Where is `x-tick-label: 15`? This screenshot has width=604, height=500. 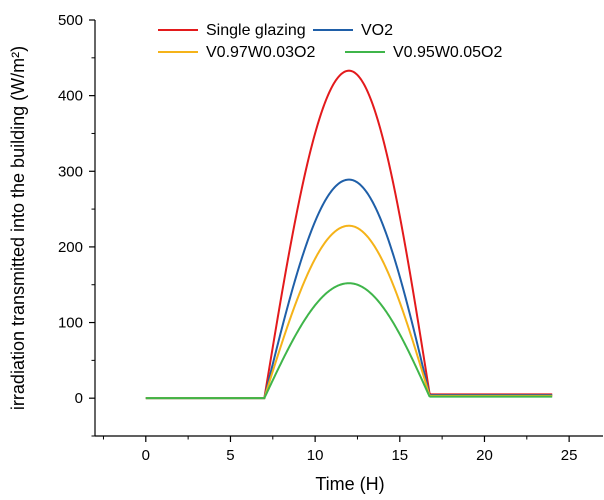
x-tick-label: 15 is located at coordinates (399, 455).